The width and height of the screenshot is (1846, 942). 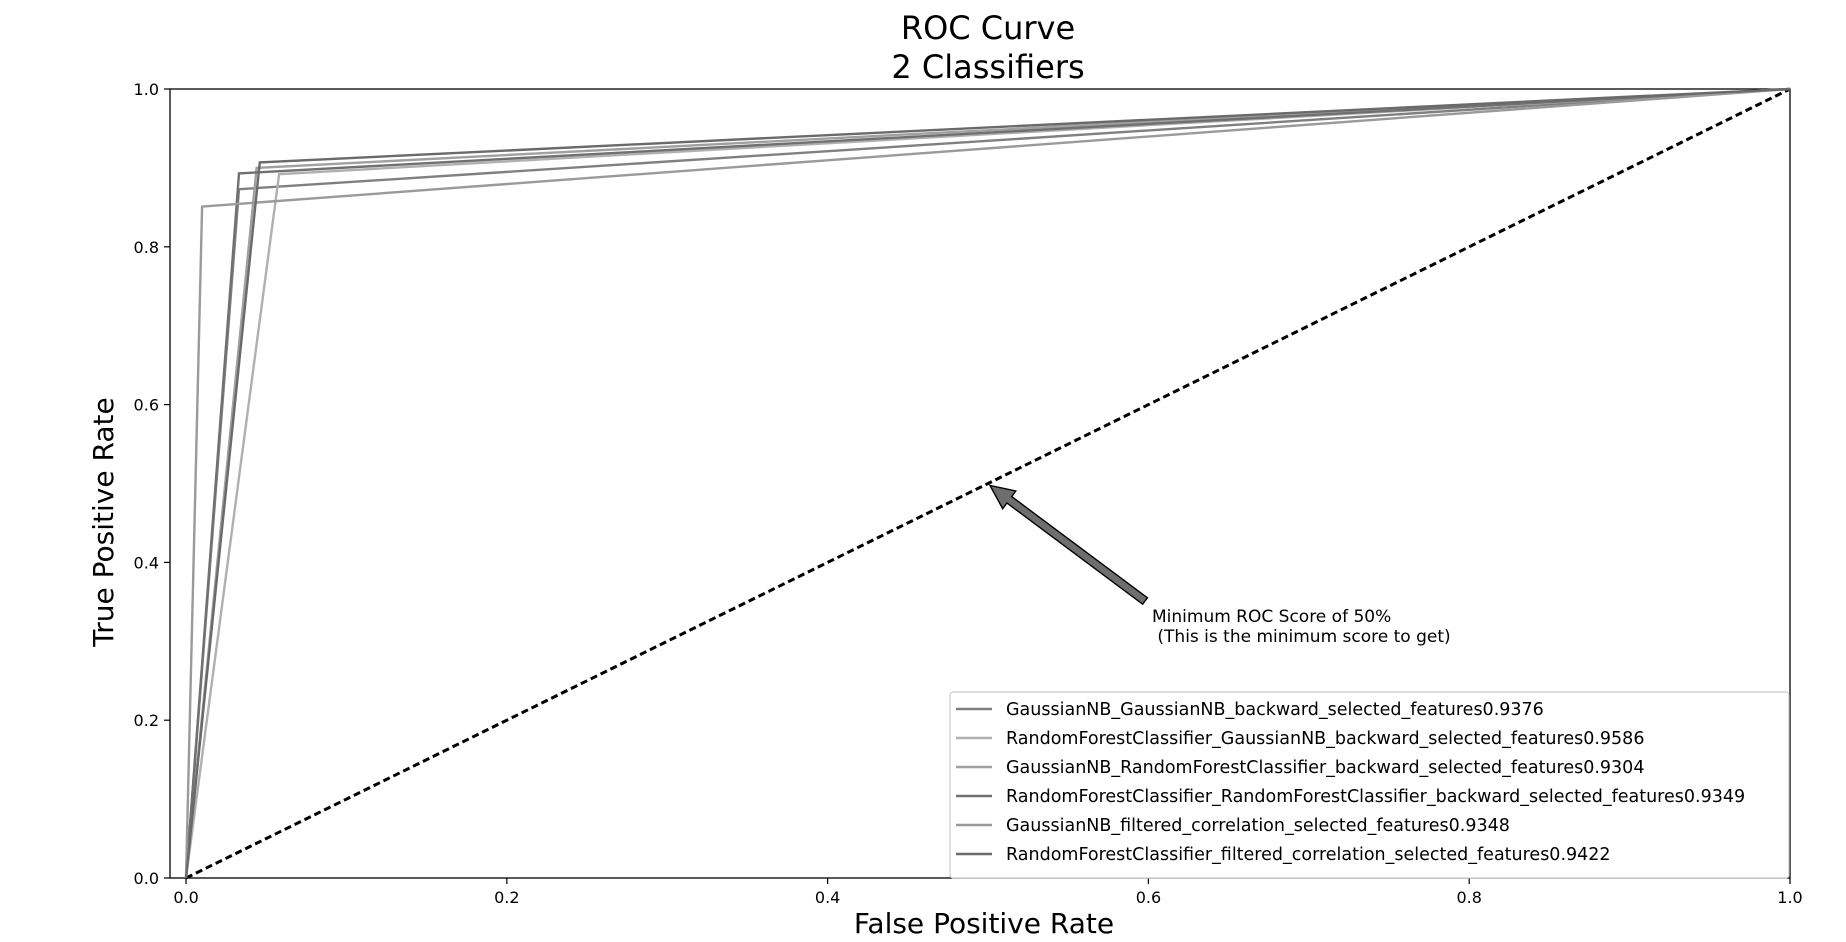 I want to click on y-tick-label: 0.2, so click(x=146, y=720).